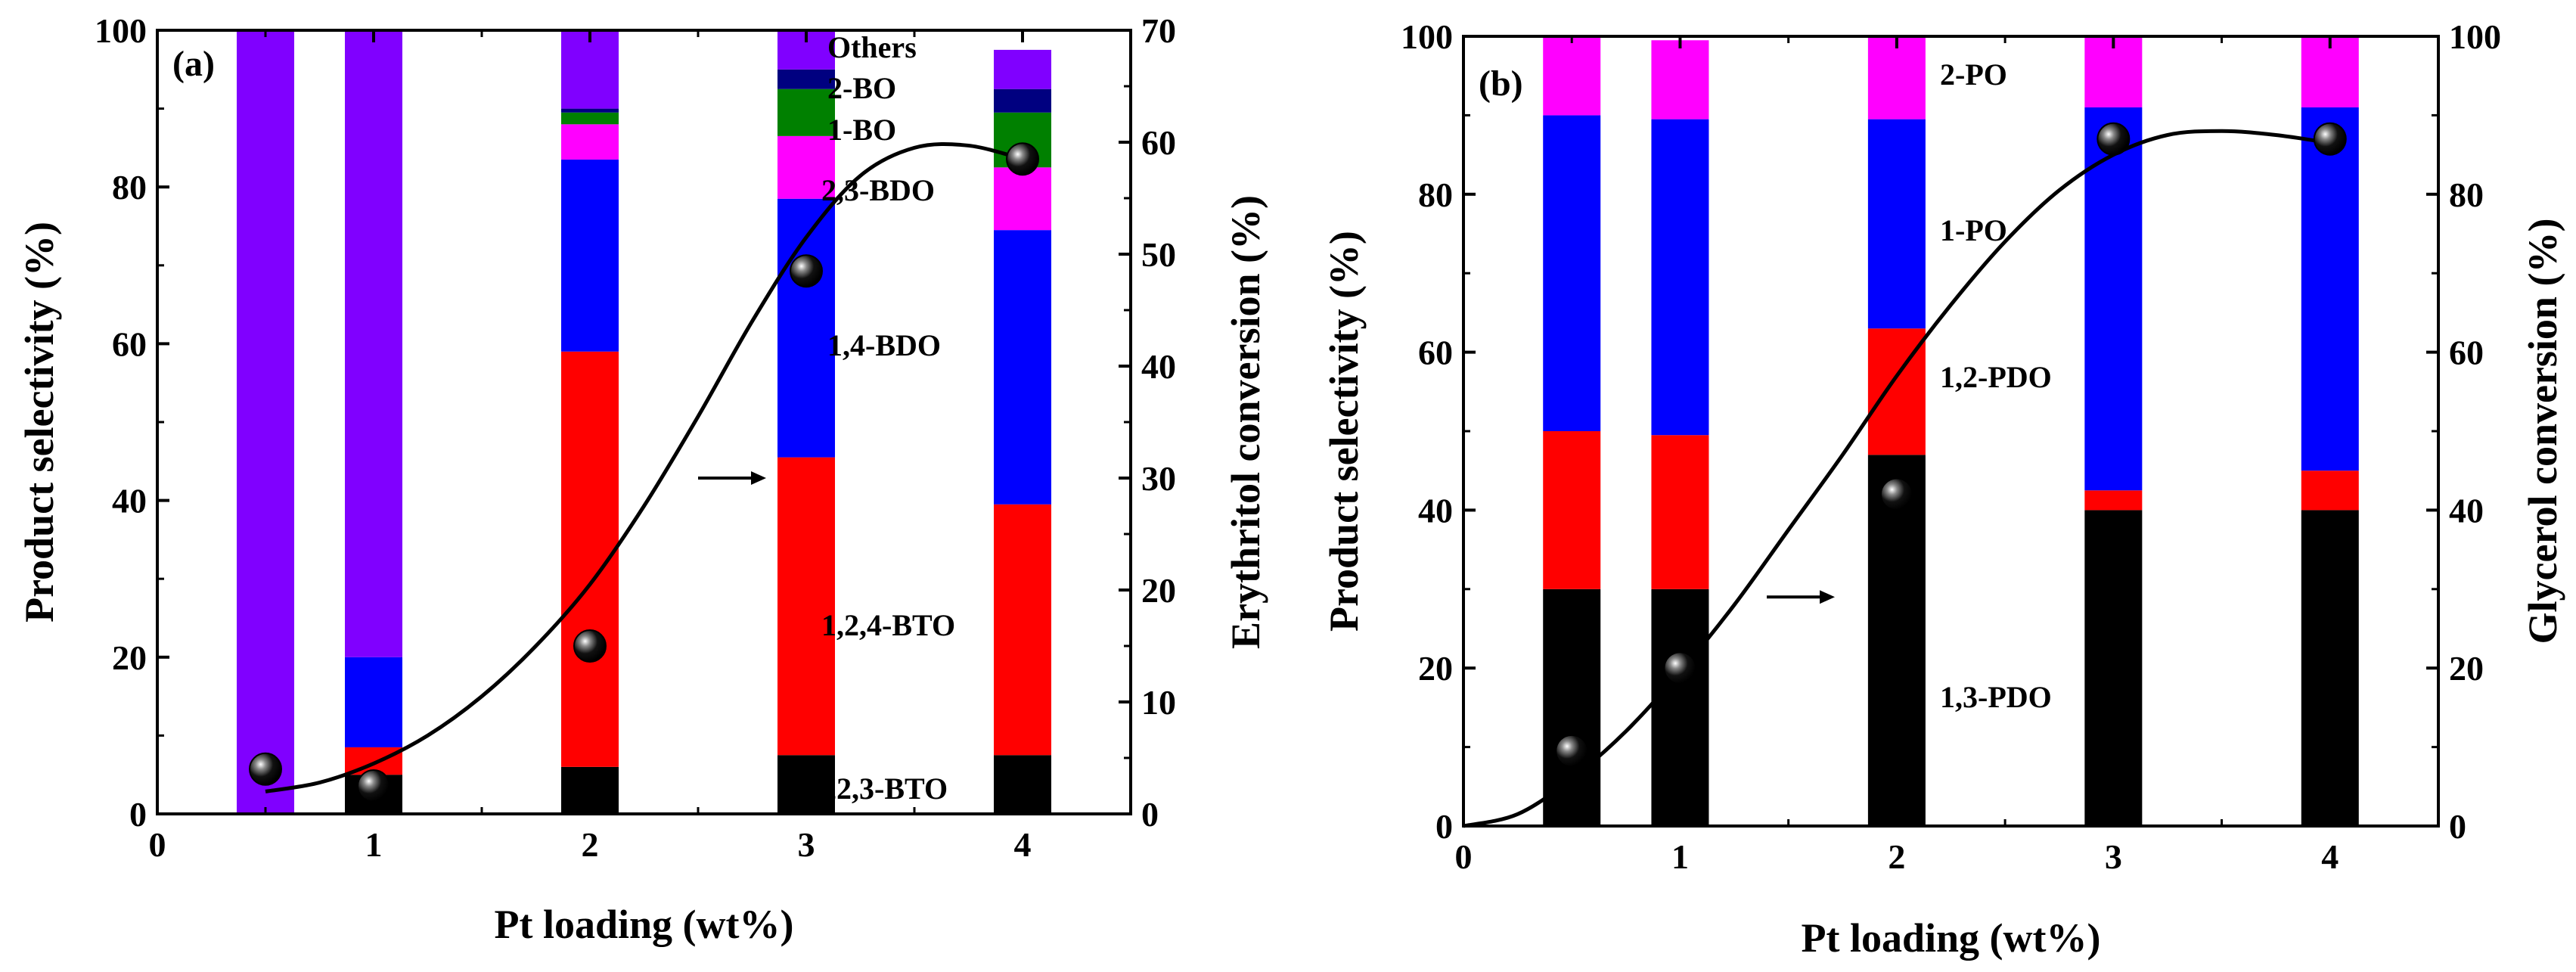  What do you see at coordinates (872, 47) in the screenshot?
I see `segment-label: Others` at bounding box center [872, 47].